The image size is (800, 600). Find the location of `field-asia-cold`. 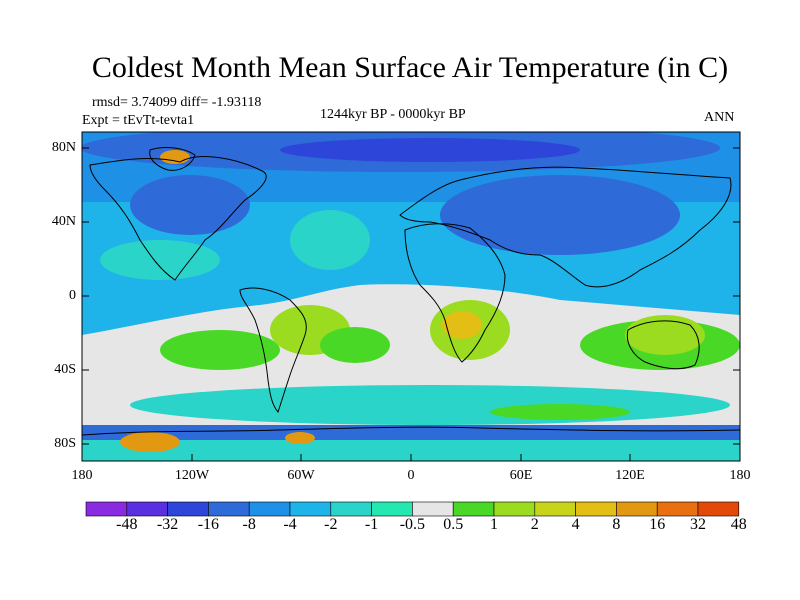

field-asia-cold is located at coordinates (560, 215).